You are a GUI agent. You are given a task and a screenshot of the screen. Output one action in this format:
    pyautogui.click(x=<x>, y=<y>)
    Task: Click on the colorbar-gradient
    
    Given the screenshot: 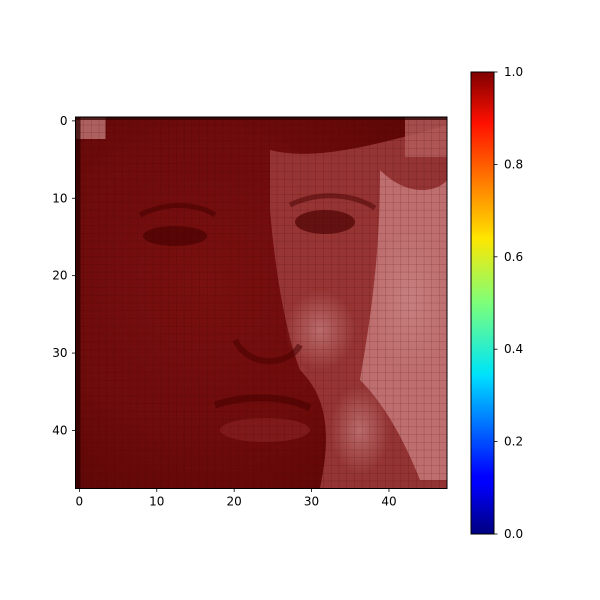 What is the action you would take?
    pyautogui.click(x=482, y=303)
    